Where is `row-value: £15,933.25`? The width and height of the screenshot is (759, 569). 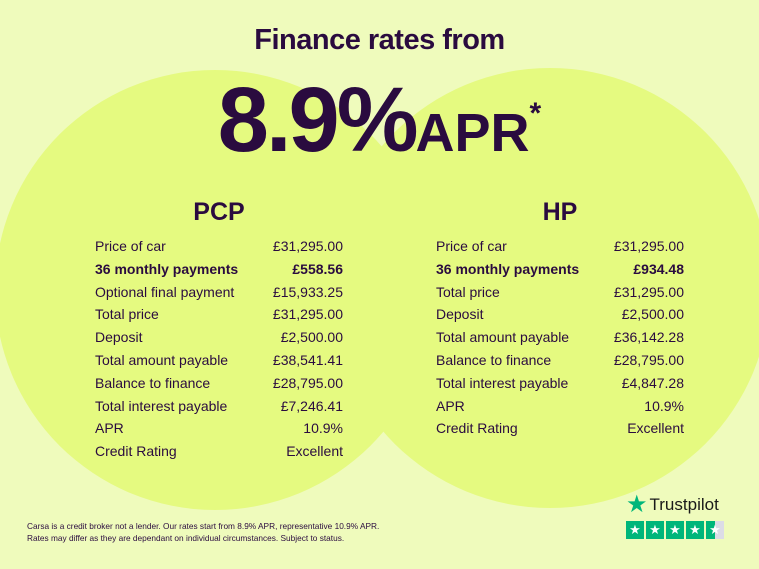
row-value: £15,933.25 is located at coordinates (307, 291).